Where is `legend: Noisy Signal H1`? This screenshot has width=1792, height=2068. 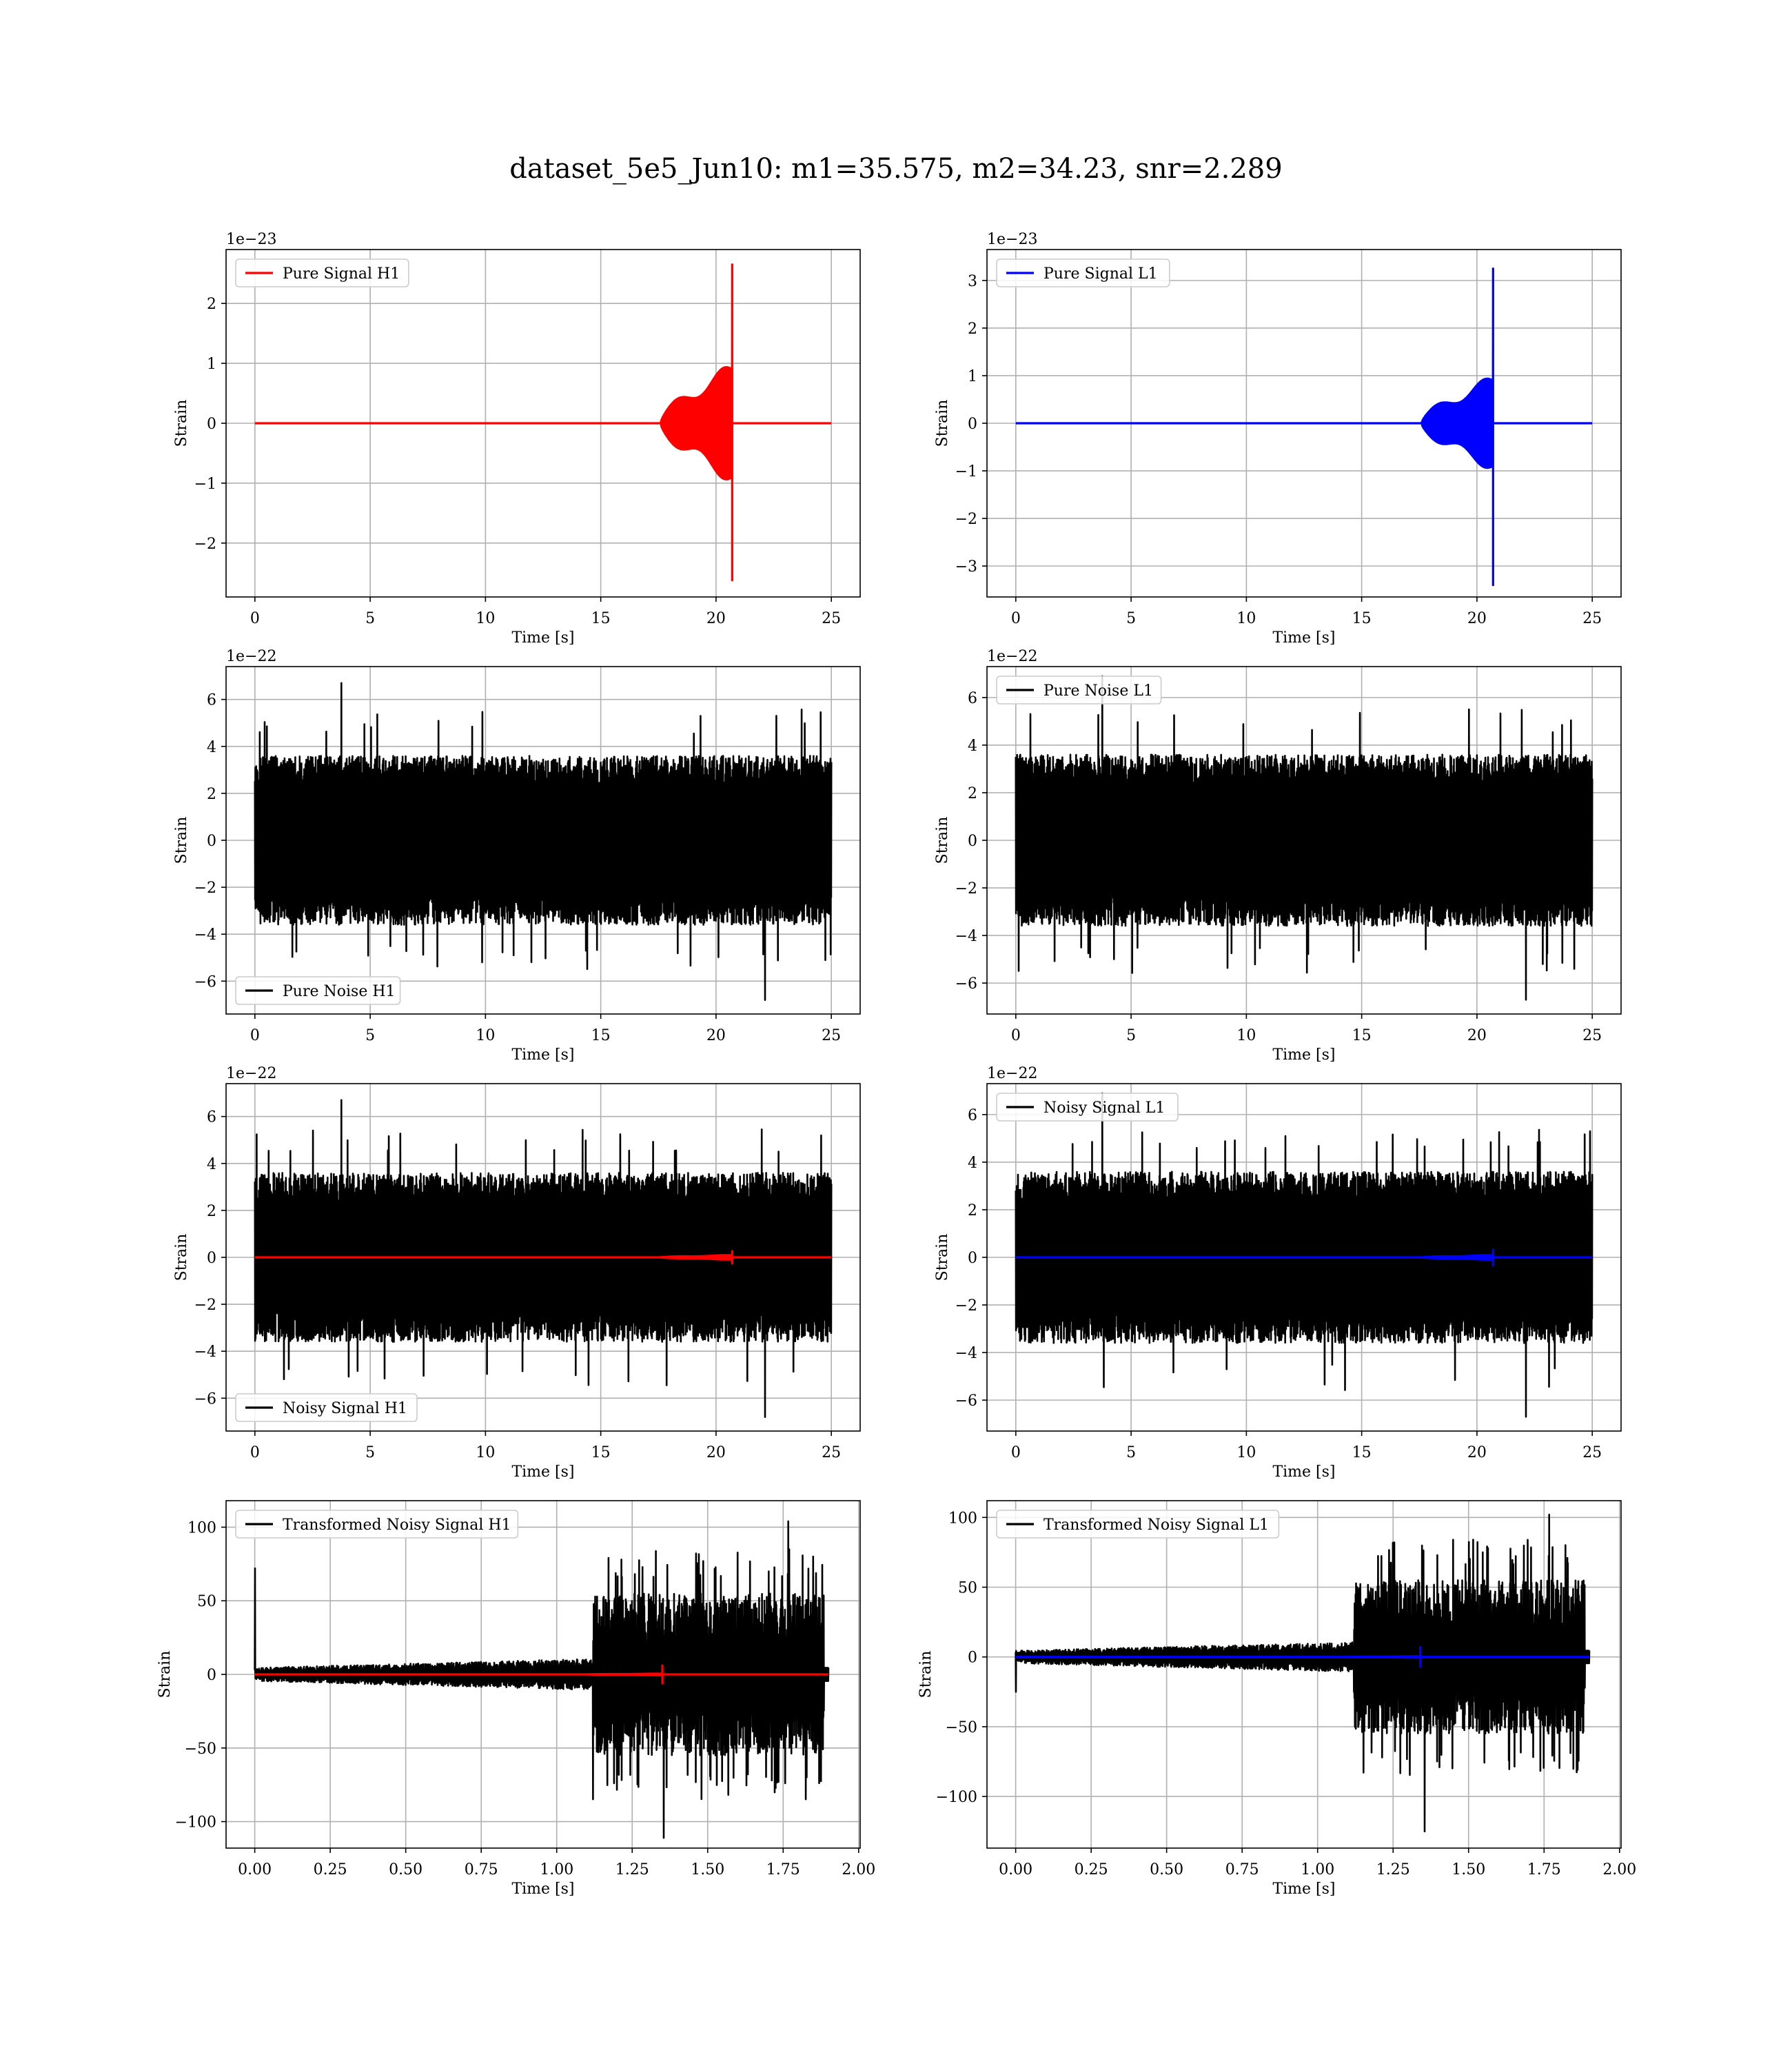 legend: Noisy Signal H1 is located at coordinates (326, 1407).